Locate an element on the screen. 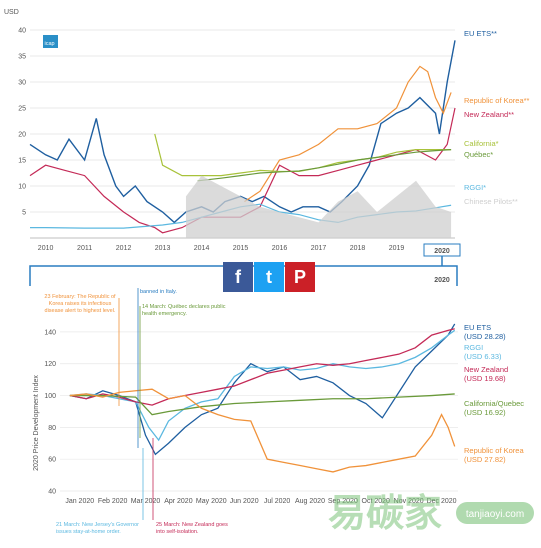 Image resolution: width=541 pixels, height=548 pixels. legend-label: Republic of Korea** is located at coordinates (497, 100).